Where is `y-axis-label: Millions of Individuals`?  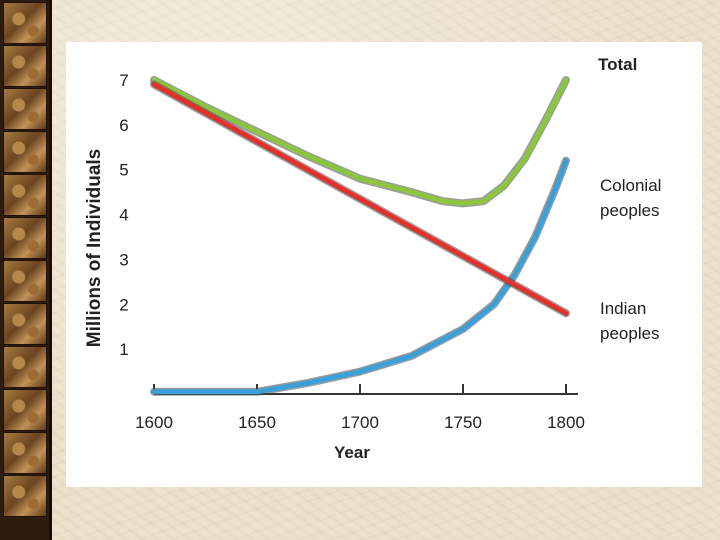 y-axis-label: Millions of Individuals is located at coordinates (94, 248).